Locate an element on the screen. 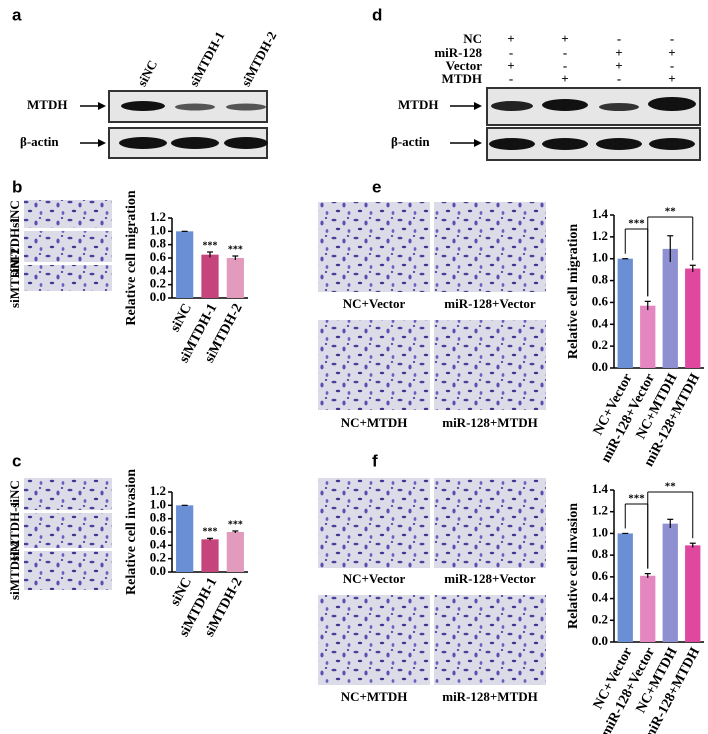  condition-label: Vector is located at coordinates (464, 65).